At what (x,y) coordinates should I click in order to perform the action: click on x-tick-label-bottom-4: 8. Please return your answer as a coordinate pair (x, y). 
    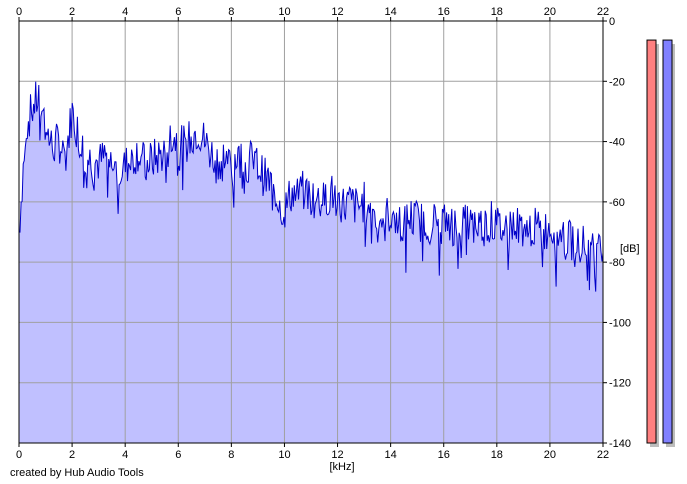
    Looking at the image, I should click on (231, 455).